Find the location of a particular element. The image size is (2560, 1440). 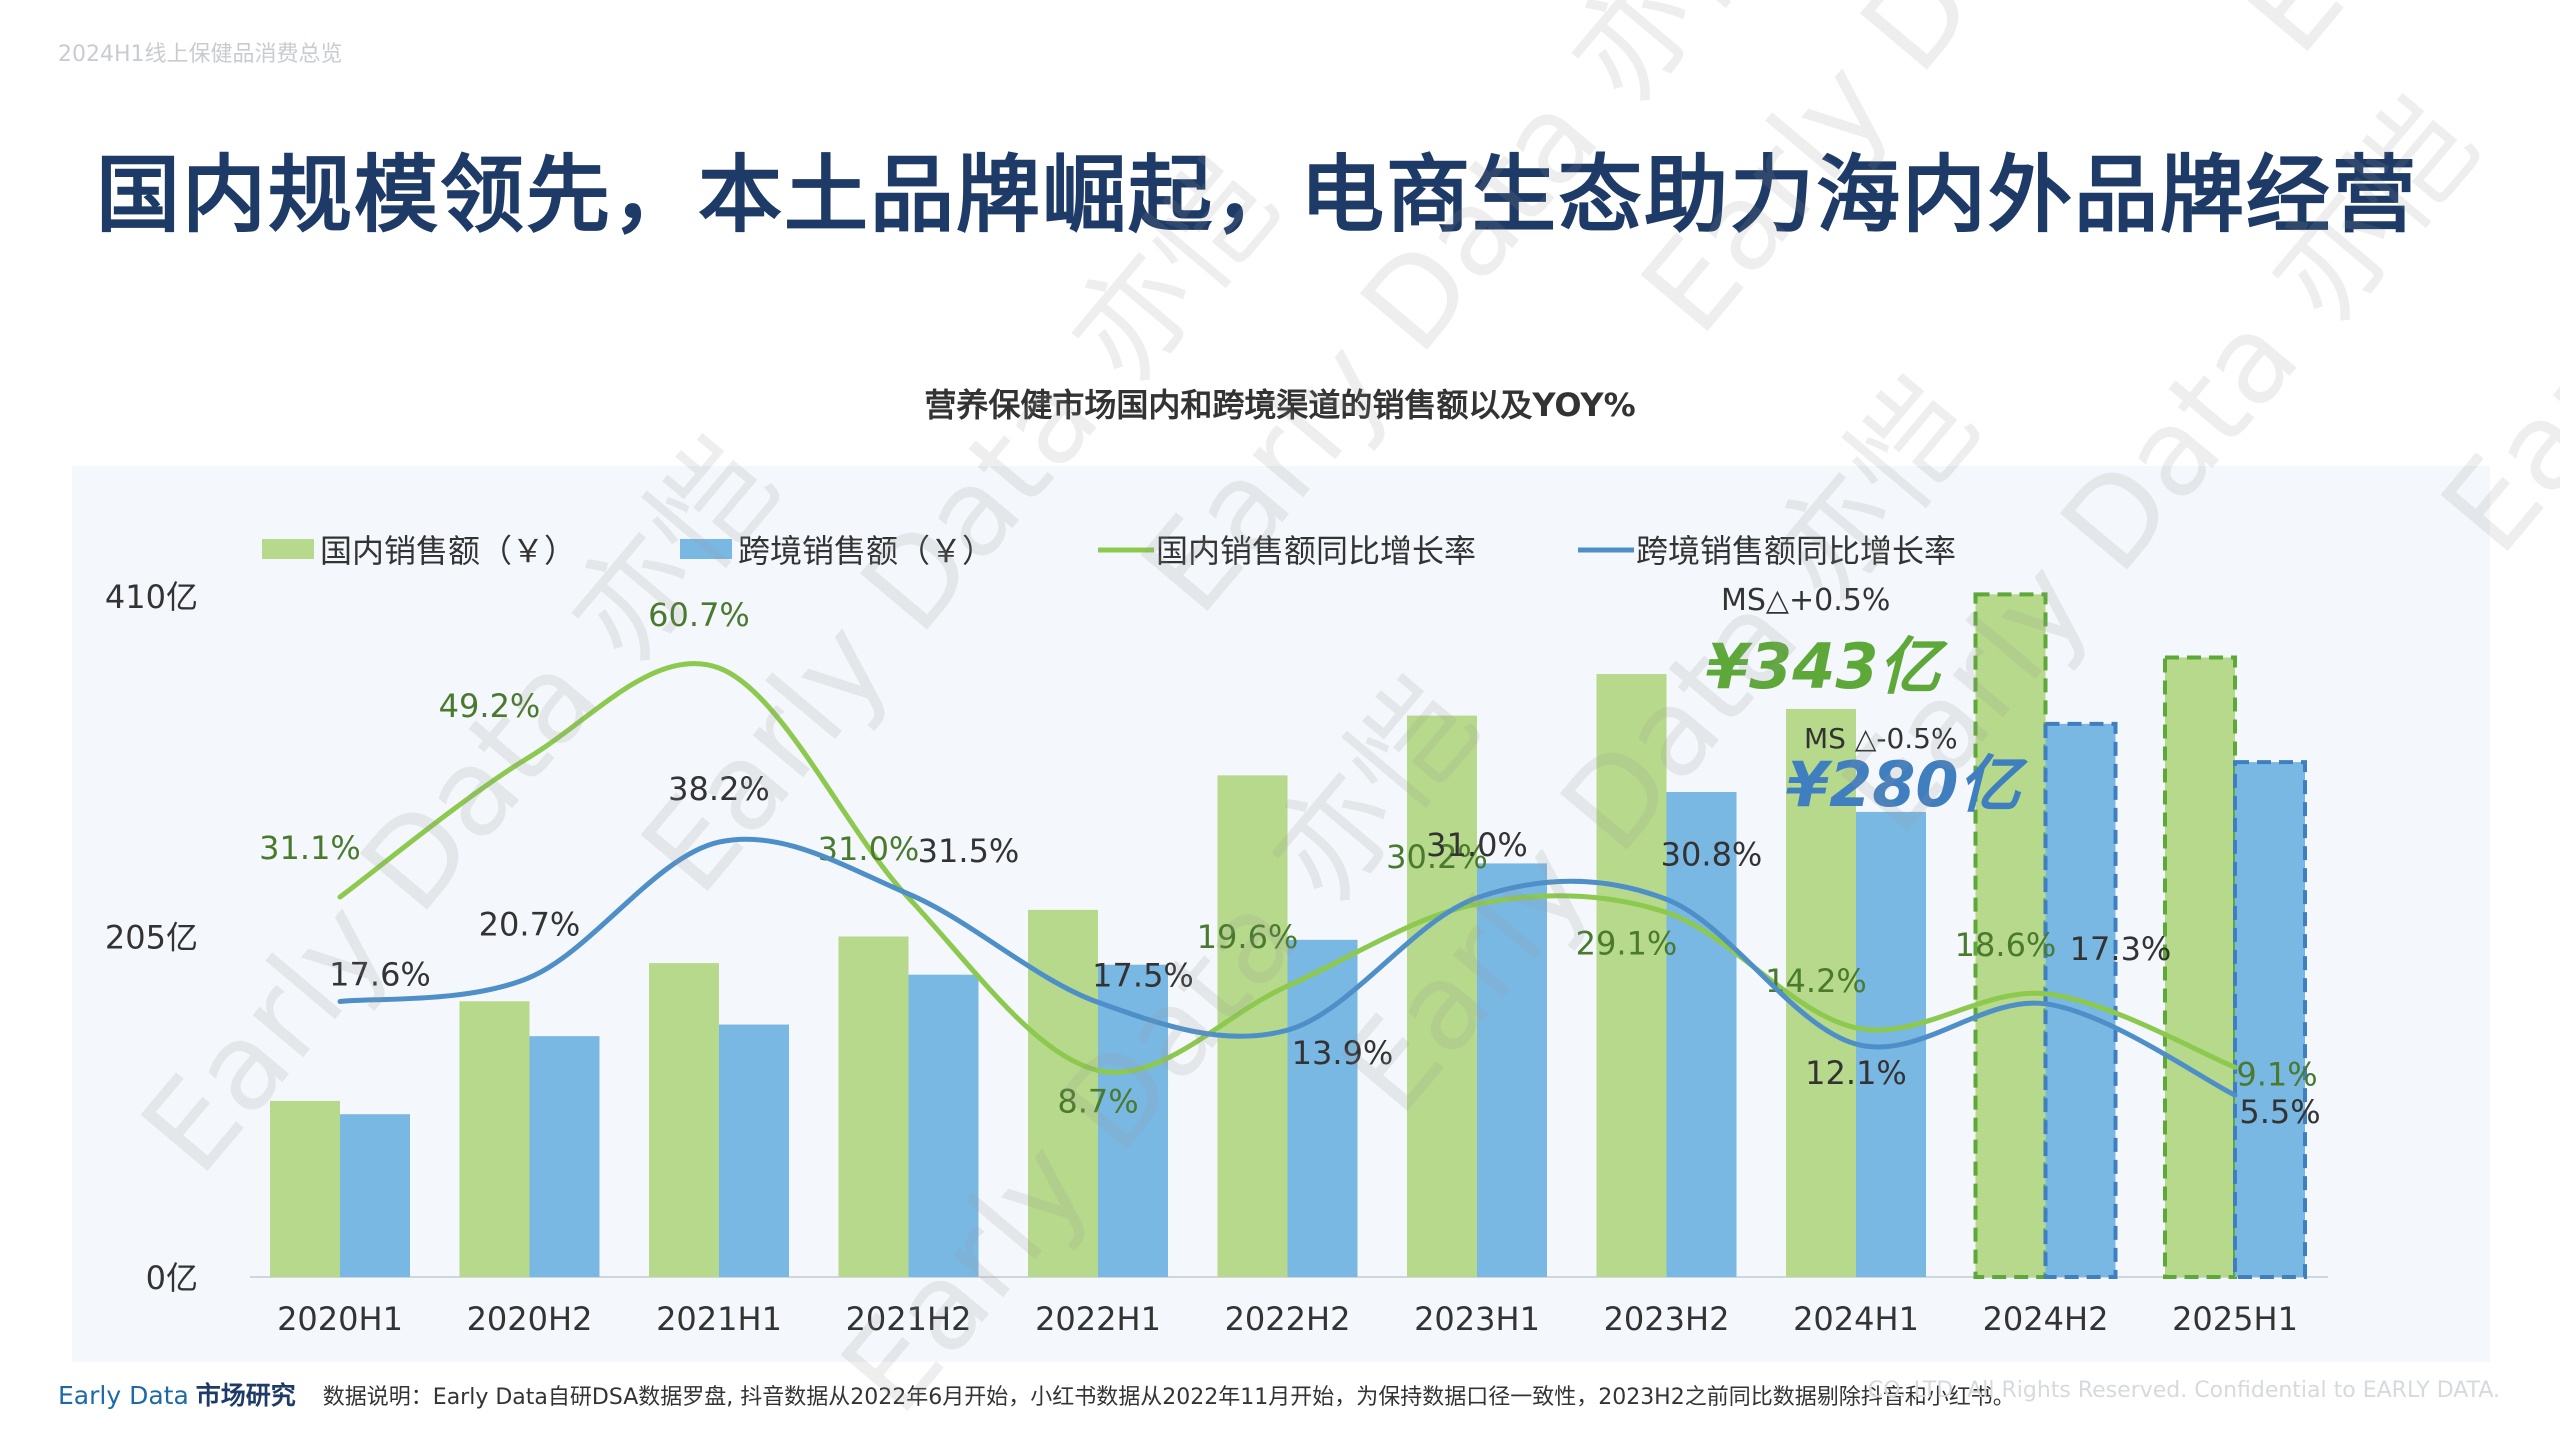

x-tick-label: 2024H2 is located at coordinates (2046, 1319).